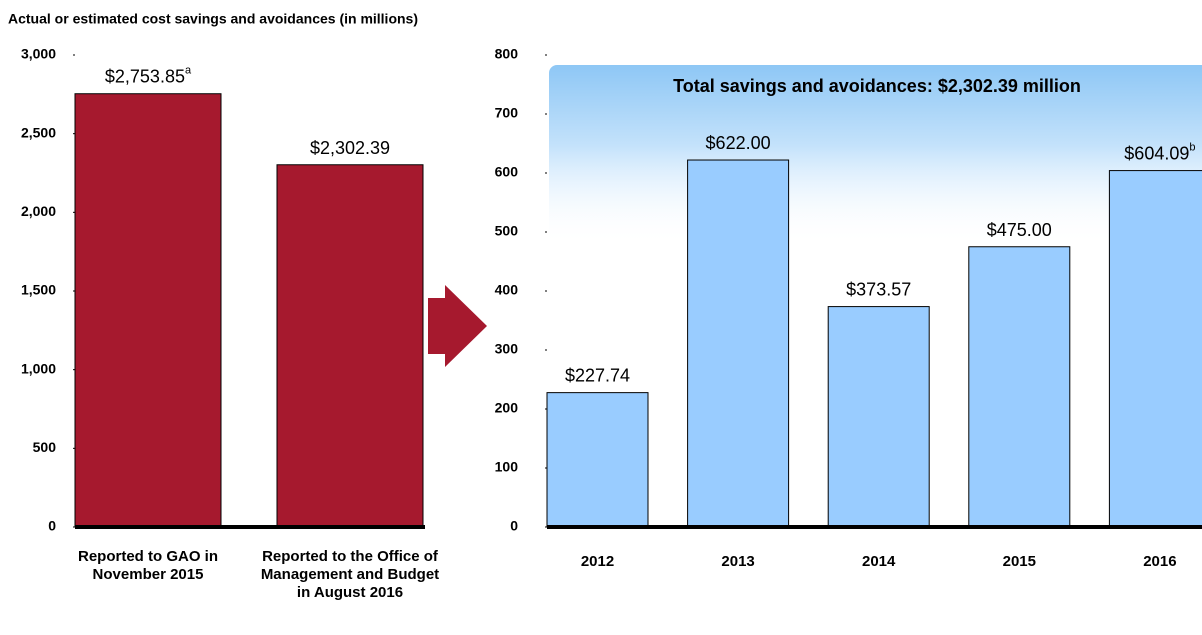  I want to click on x-tick-label: Reported to GAO in November 2015, so click(148, 565).